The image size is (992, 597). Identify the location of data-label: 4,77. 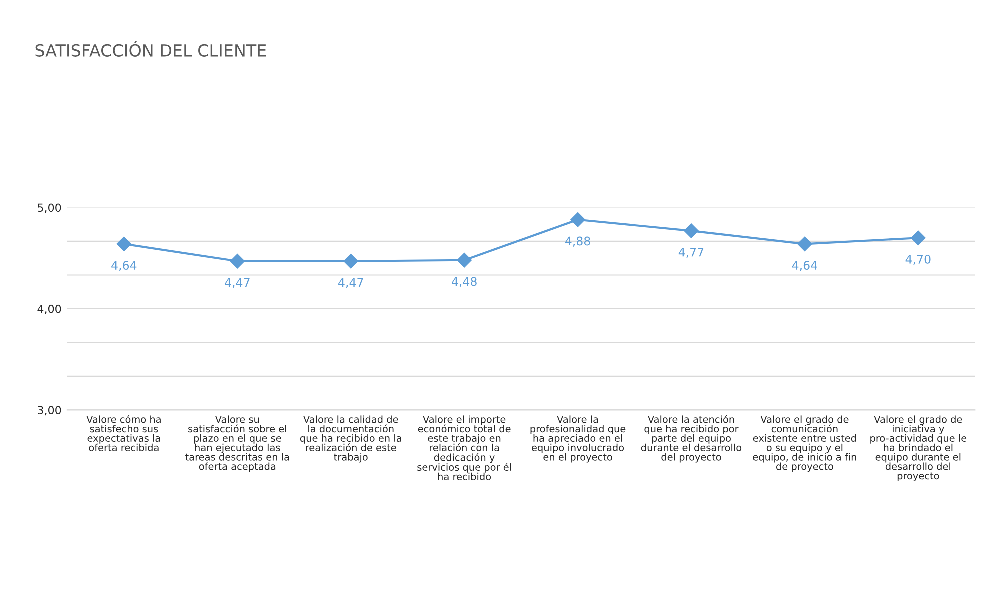
(691, 253).